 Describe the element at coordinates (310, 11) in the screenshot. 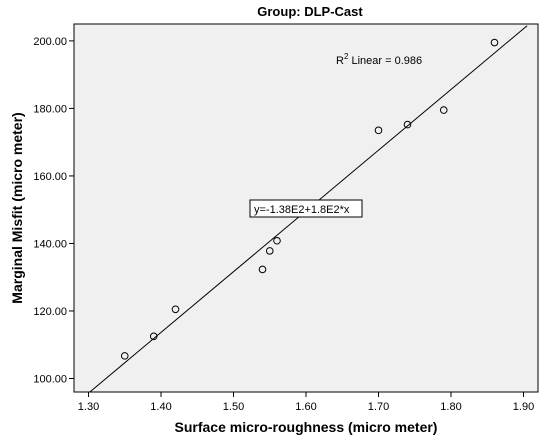

I see `chart-title: Group: DLP-Cast` at that location.